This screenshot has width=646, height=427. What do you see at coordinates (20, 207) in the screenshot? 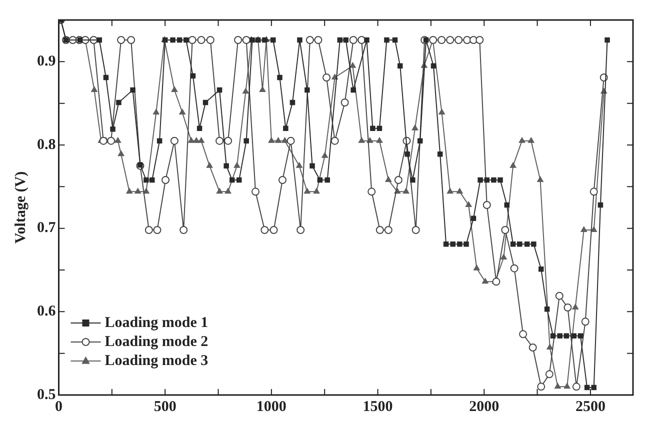
I see `y-axis-title: Voltage (V)` at bounding box center [20, 207].